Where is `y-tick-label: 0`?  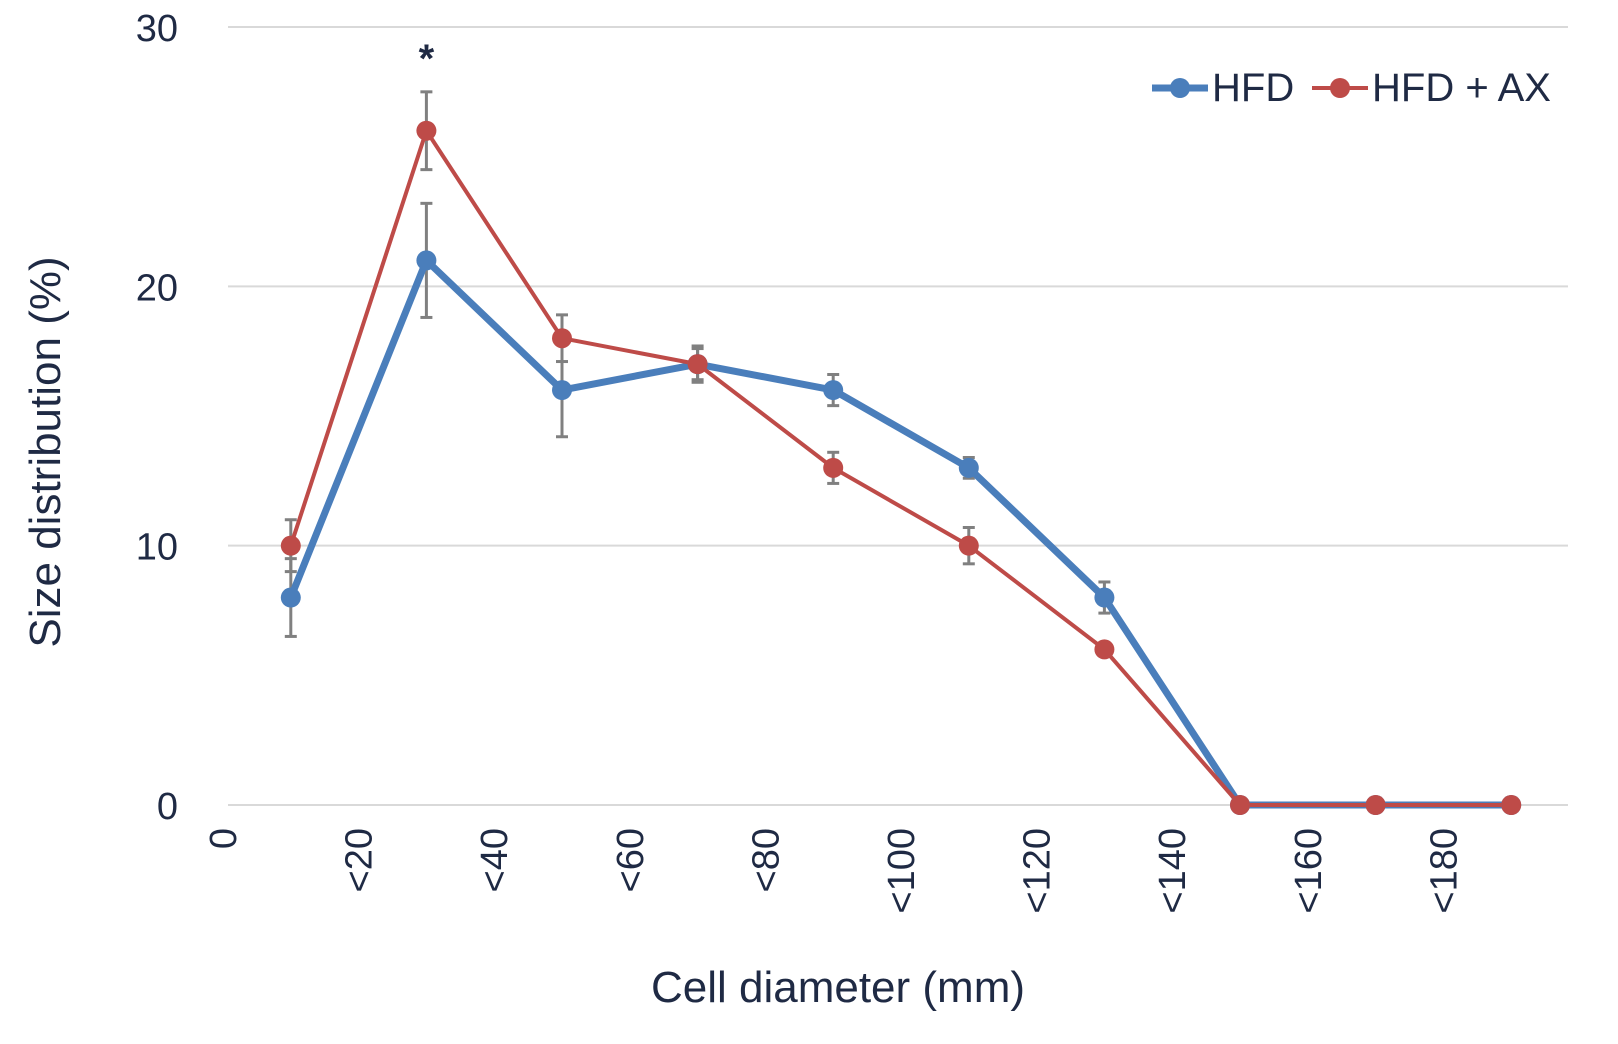 y-tick-label: 0 is located at coordinates (167, 807).